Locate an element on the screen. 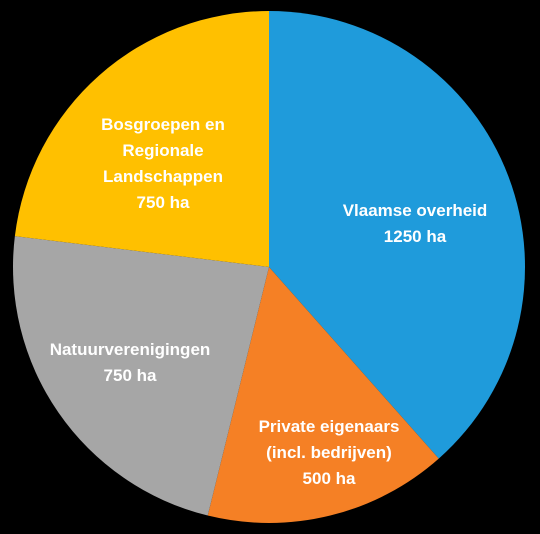 Image resolution: width=540 pixels, height=534 pixels. slice-label-4: Bosgroepen en Regionale Landschappen 750 ha is located at coordinates (163, 163).